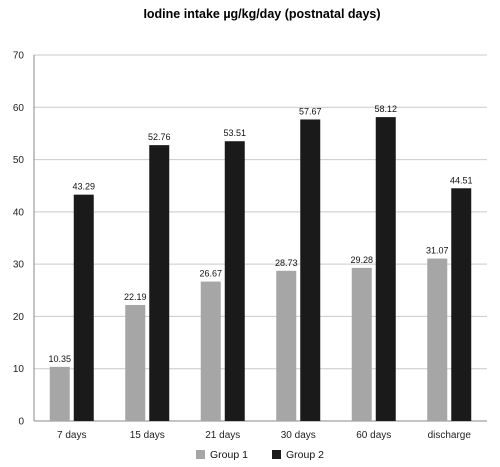 The image size is (500, 467). I want to click on data-label: 29.28, so click(361, 260).